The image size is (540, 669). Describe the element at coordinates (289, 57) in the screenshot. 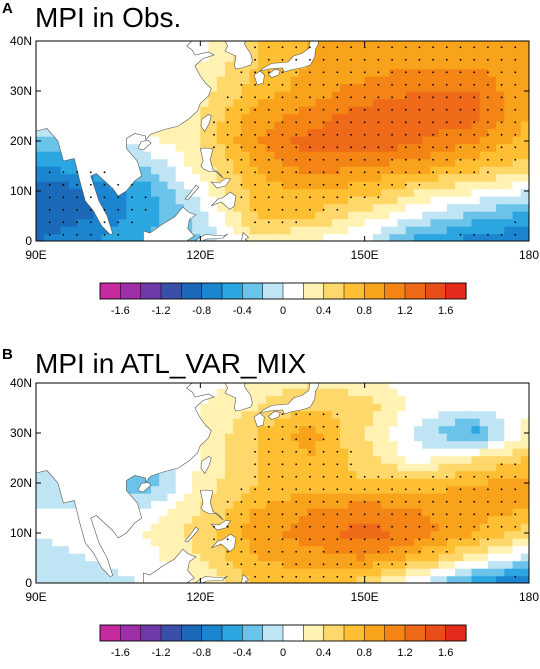

I see `landmass-honshu` at that location.